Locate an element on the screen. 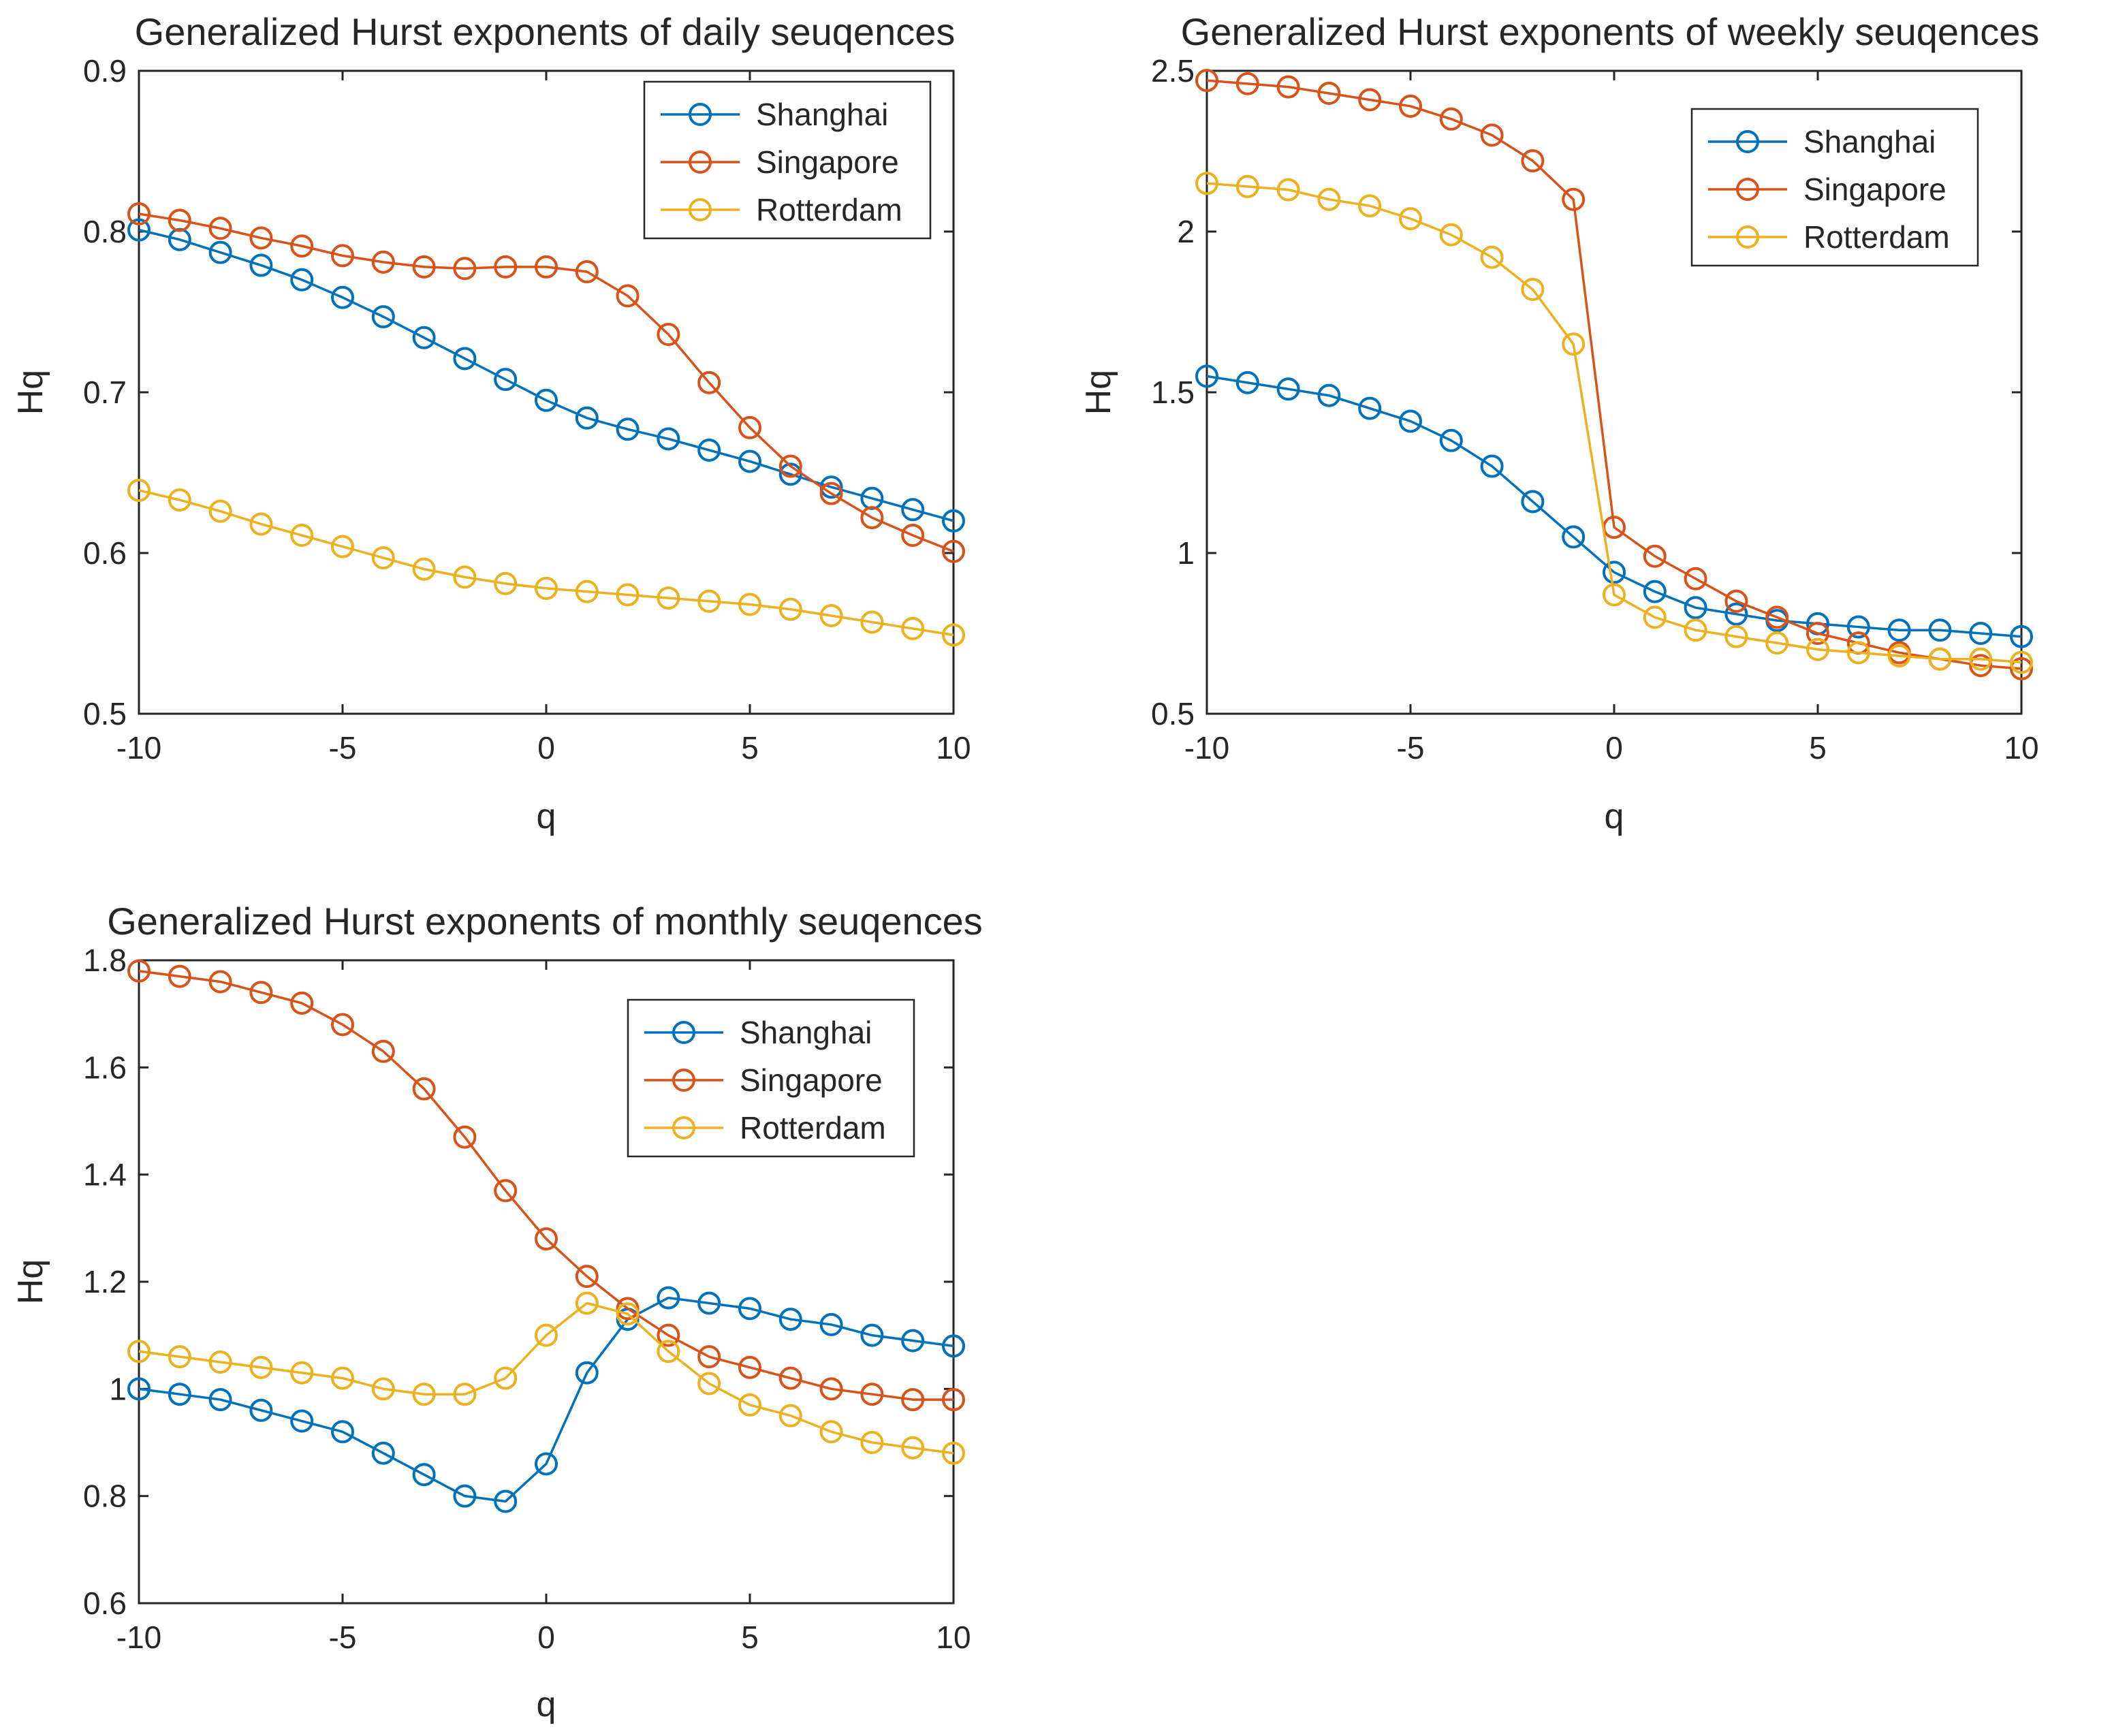  chart-weekly-y-tick-label: 1.5 is located at coordinates (1173, 393).